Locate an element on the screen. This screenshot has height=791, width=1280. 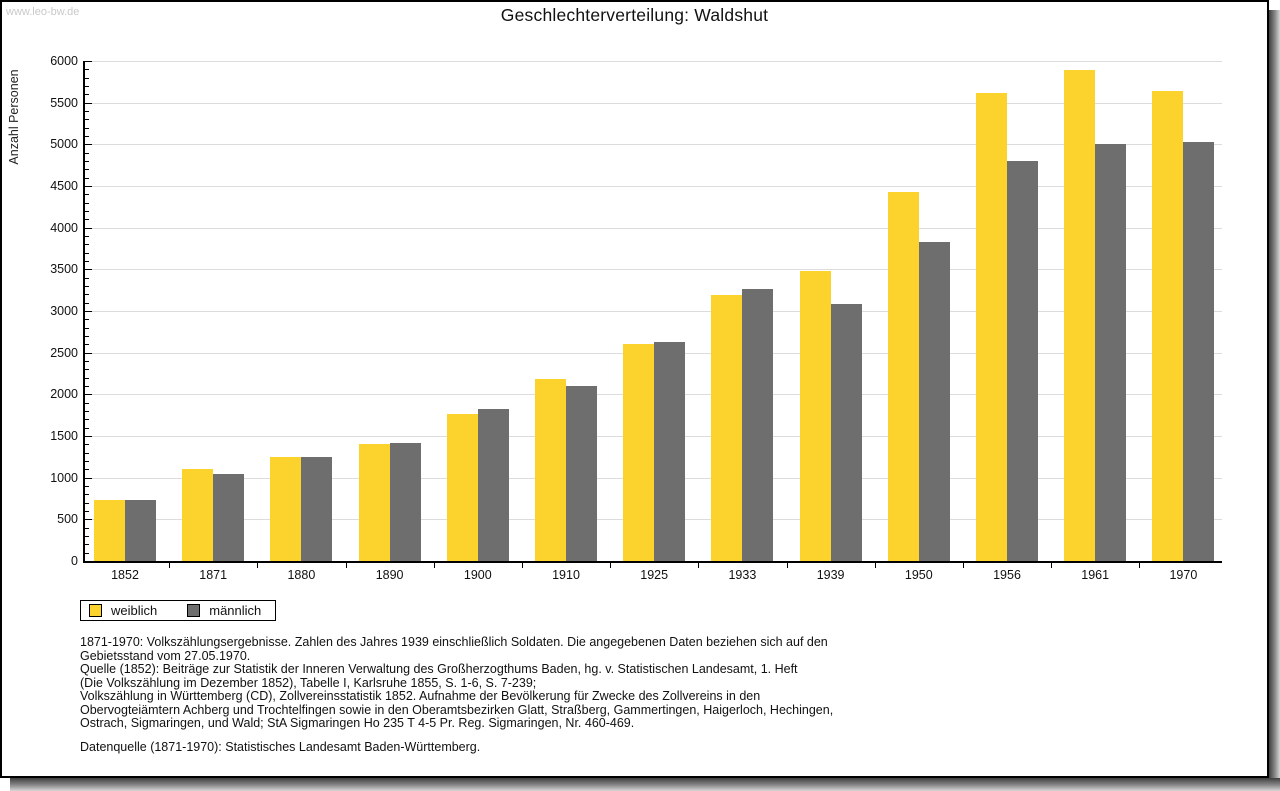
frame-shadow-right is located at coordinates (1274, 394).